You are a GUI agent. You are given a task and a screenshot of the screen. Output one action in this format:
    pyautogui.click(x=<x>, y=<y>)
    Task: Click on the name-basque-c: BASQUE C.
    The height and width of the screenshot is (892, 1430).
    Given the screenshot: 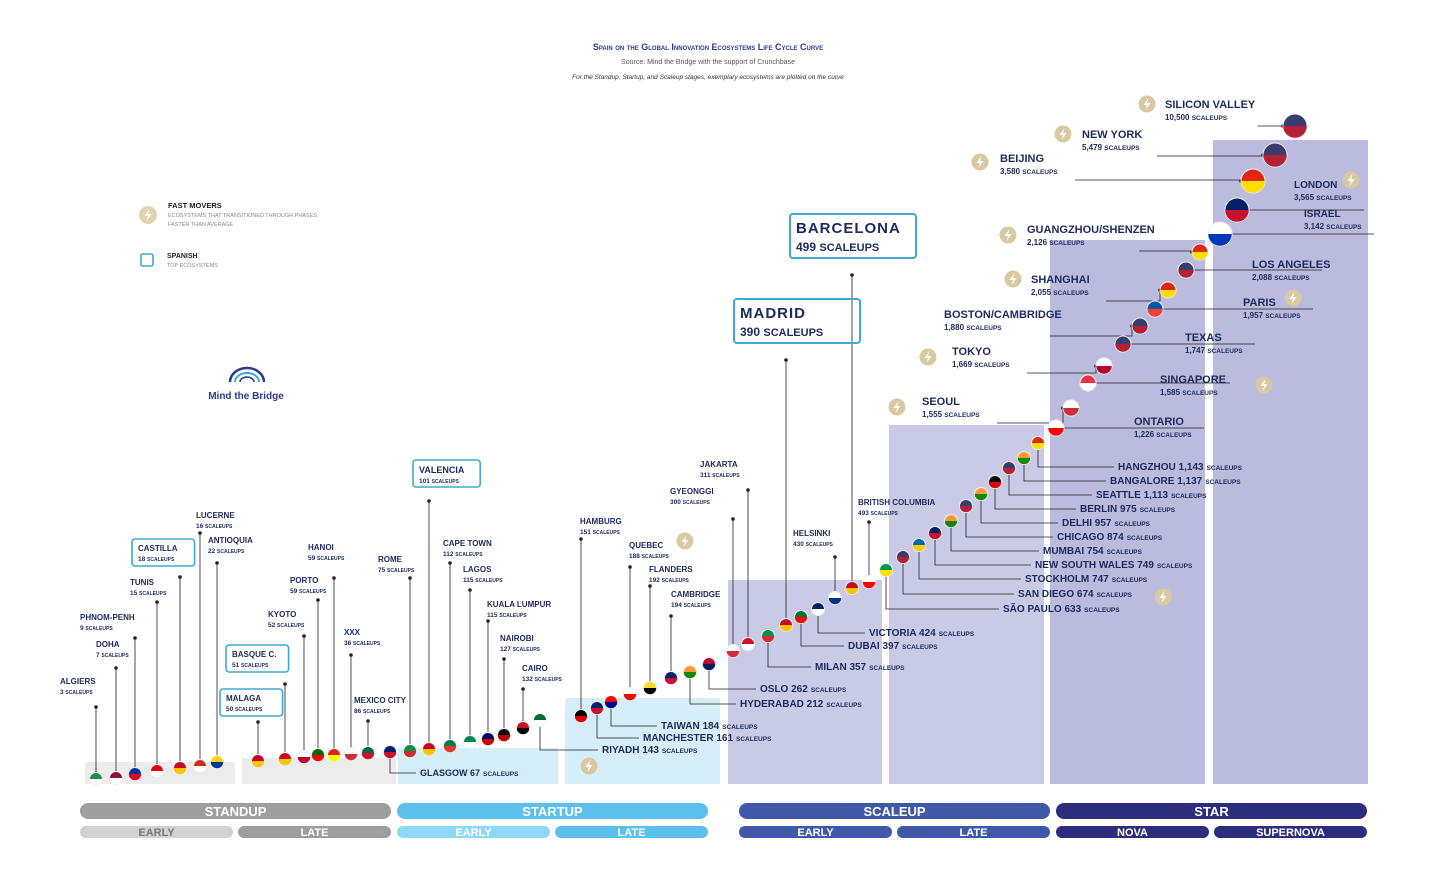 What is the action you would take?
    pyautogui.click(x=254, y=654)
    